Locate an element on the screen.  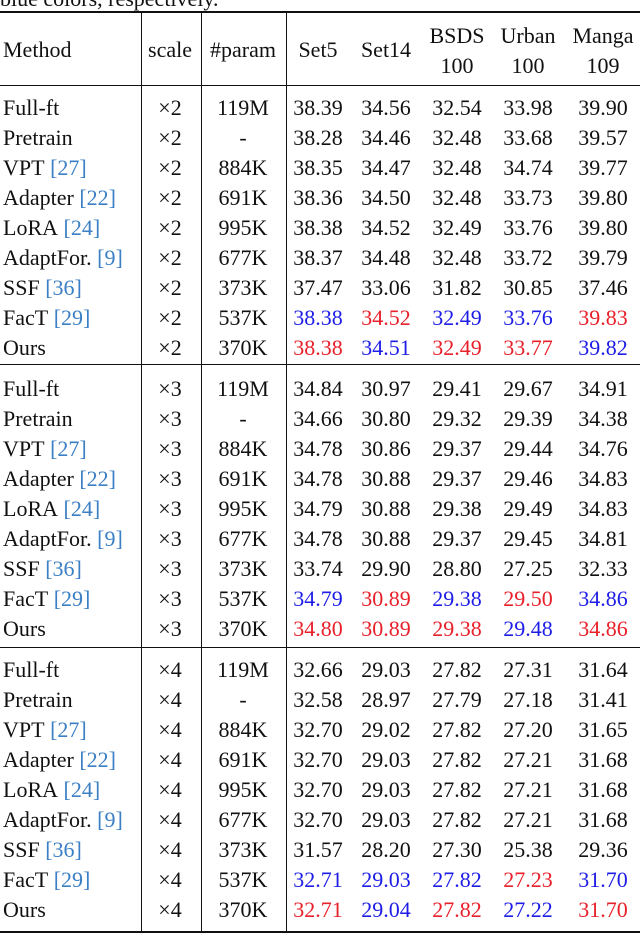
method-name: Ours is located at coordinates (24, 909).